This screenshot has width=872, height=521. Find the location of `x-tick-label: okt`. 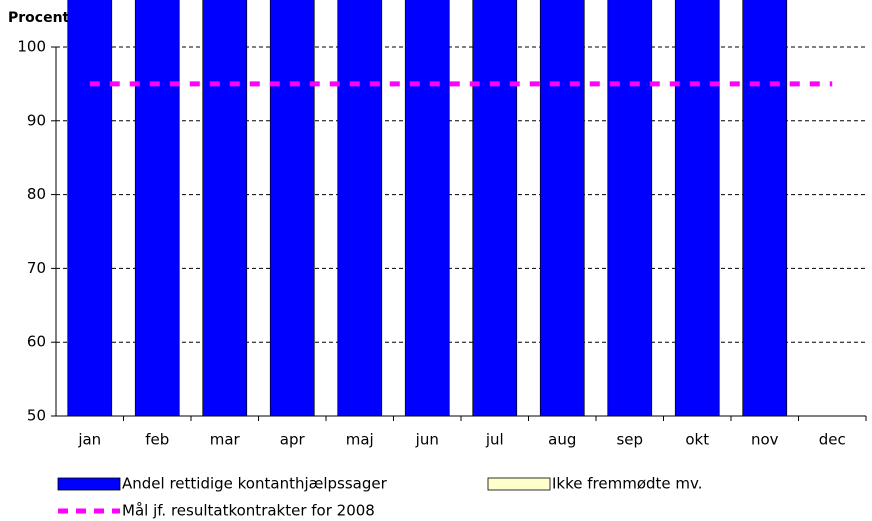

x-tick-label: okt is located at coordinates (697, 440).